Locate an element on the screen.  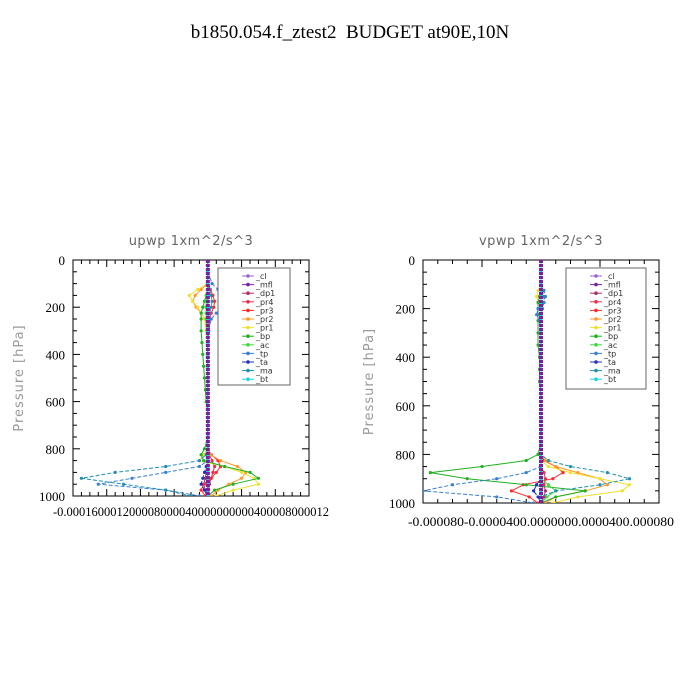
series-point_ac is located at coordinates (548, 485).